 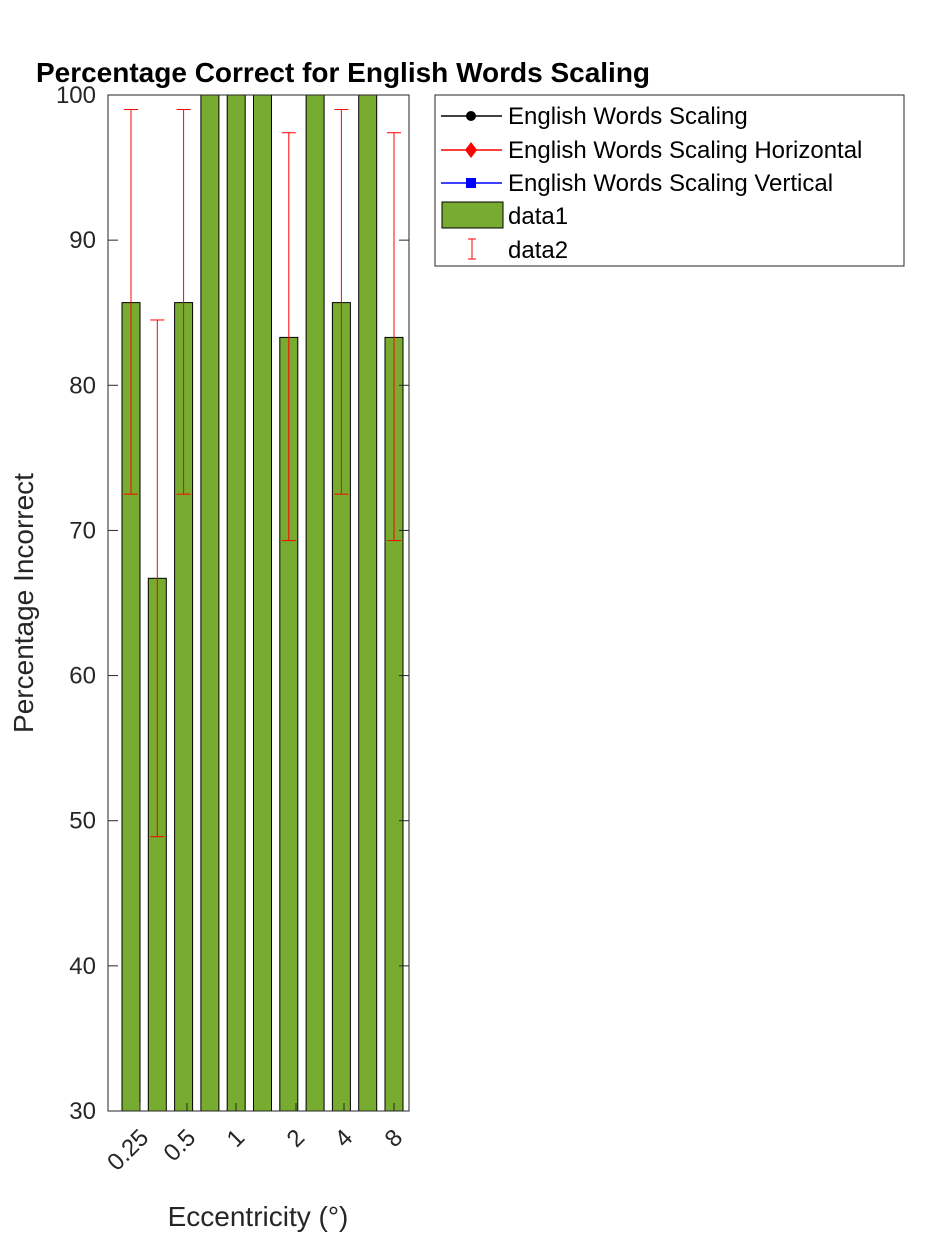 I want to click on legend-bar-swatch, so click(x=472, y=215).